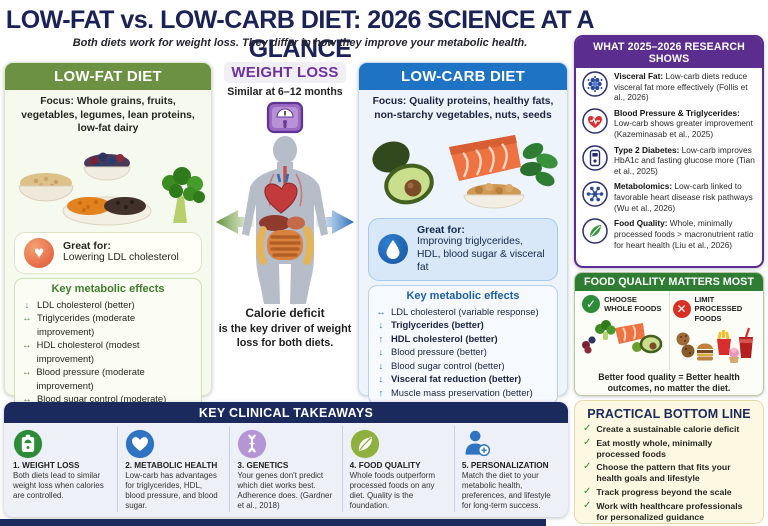 This screenshot has width=768, height=526. Describe the element at coordinates (595, 84) in the screenshot. I see `fat-cells-icon` at that location.